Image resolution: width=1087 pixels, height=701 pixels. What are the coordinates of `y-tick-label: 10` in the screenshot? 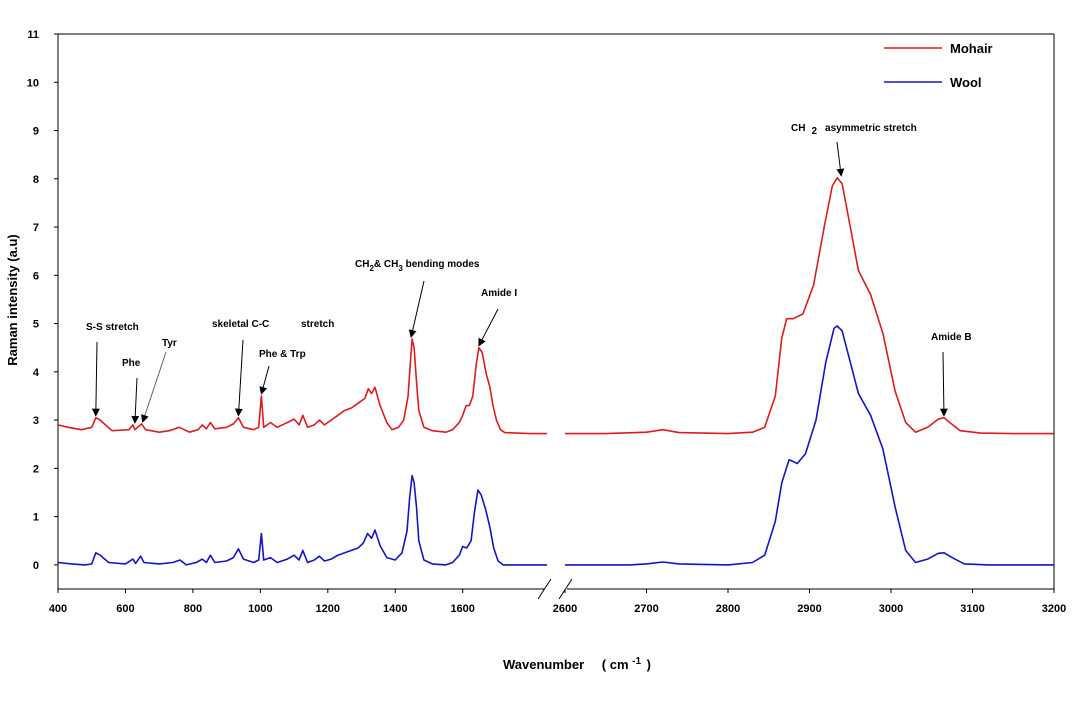 It's located at (33, 83).